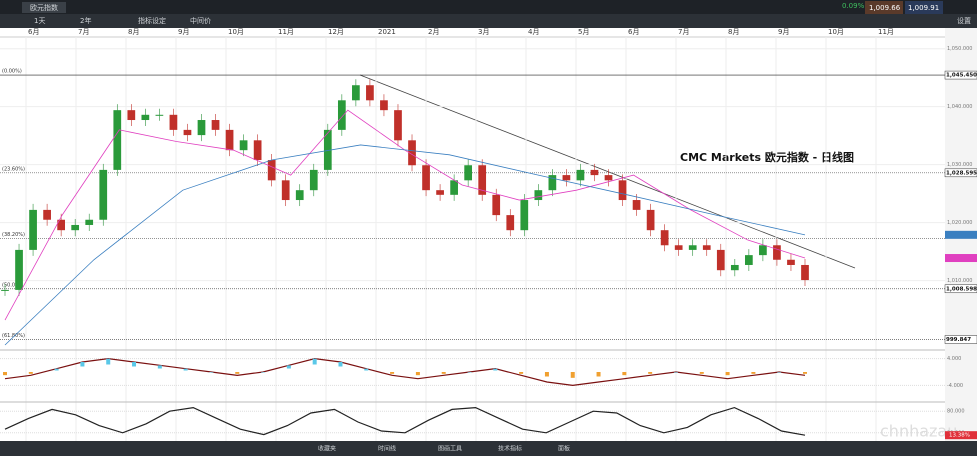 This screenshot has height=456, width=977. Describe the element at coordinates (533, 32) in the screenshot. I see `month-label: 4月` at that location.